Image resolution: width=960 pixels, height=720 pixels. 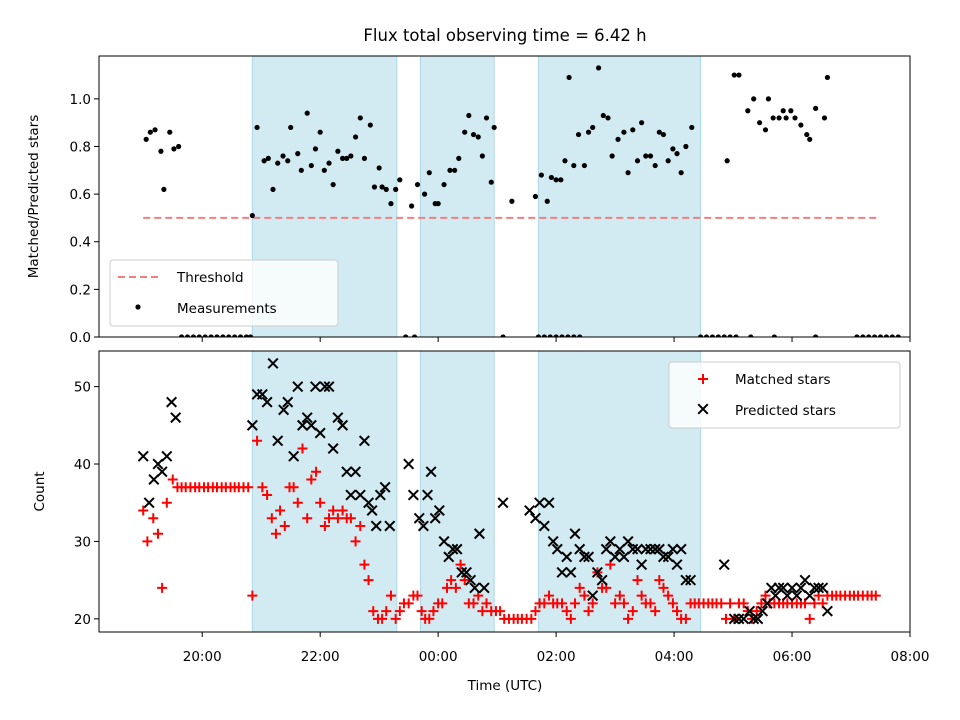 I want to click on x-tick-label: 02:00, so click(x=556, y=657).